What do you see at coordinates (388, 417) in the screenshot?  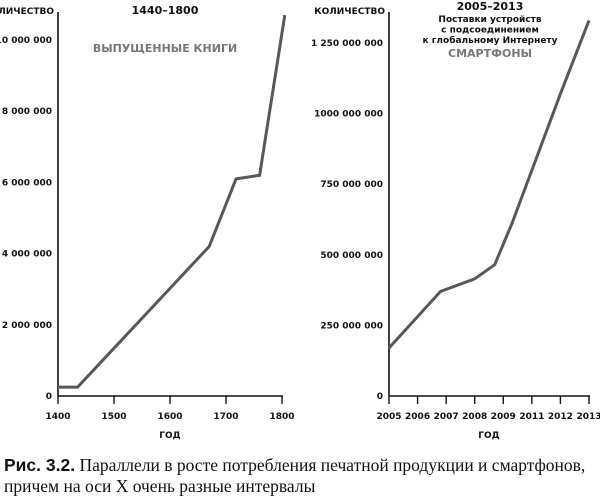 I see `smartphones-x-tick-label: 2005` at bounding box center [388, 417].